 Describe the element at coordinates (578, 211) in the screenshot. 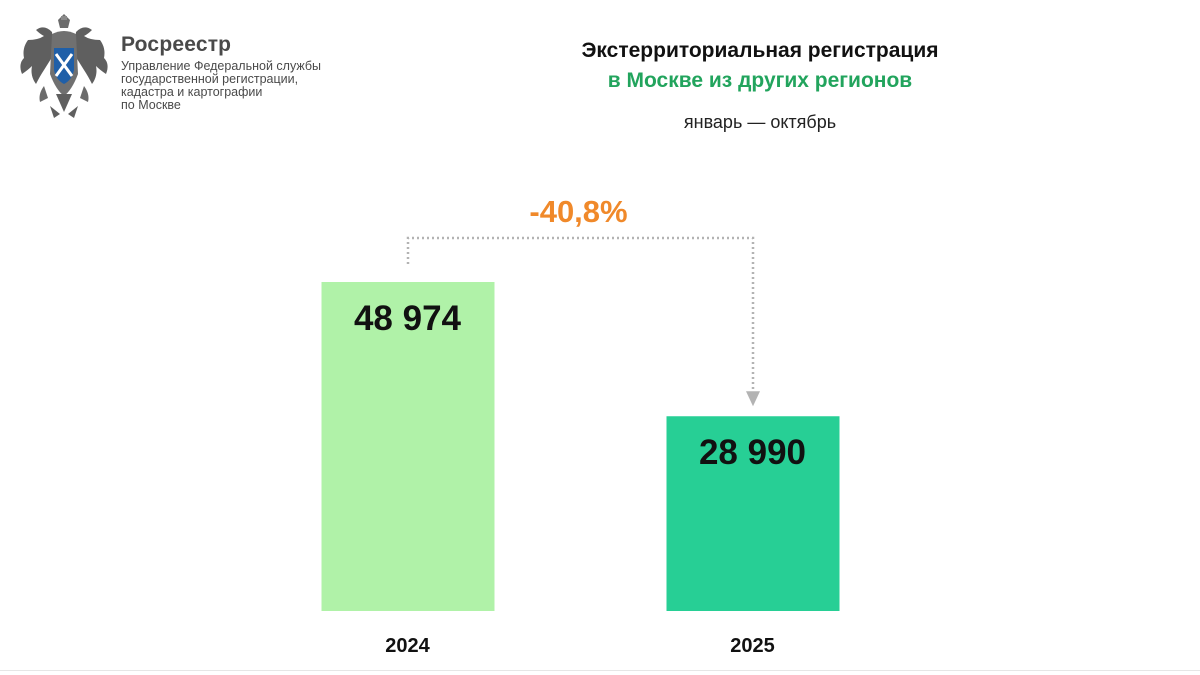

I see `change-percent-label: -40,8%` at that location.